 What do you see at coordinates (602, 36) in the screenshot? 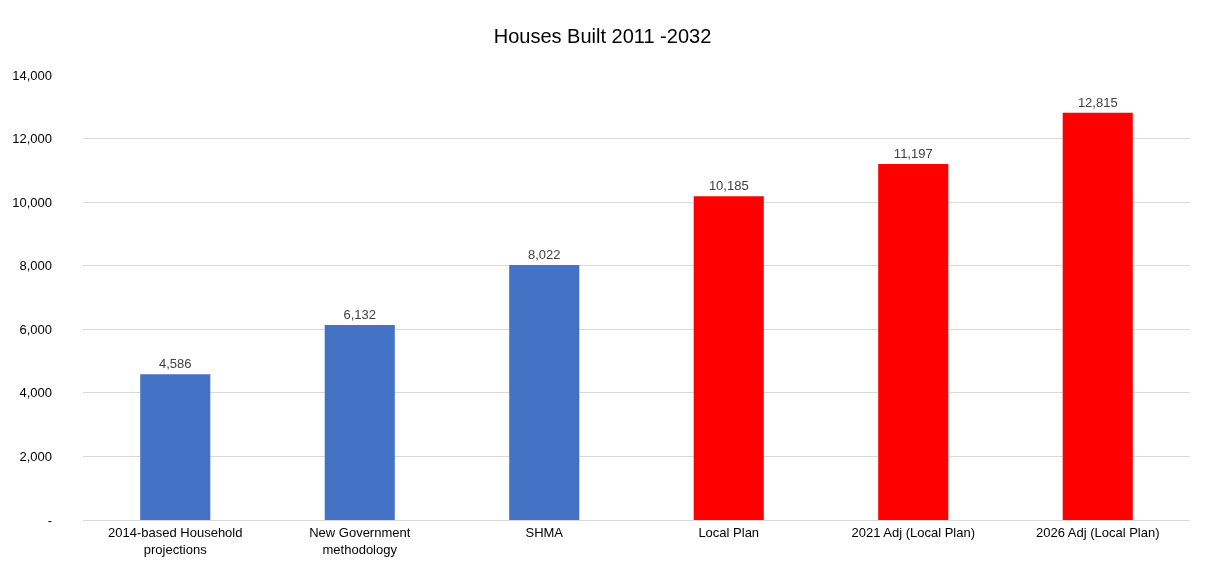
I see `chart-title: Houses Built 2011 -2032` at bounding box center [602, 36].